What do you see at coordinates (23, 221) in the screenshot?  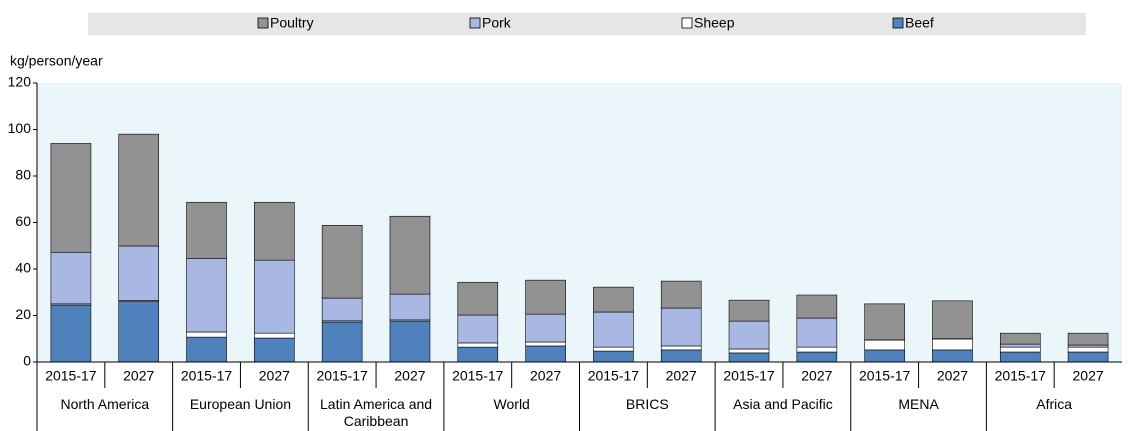 I see `y-tick-label: 60` at bounding box center [23, 221].